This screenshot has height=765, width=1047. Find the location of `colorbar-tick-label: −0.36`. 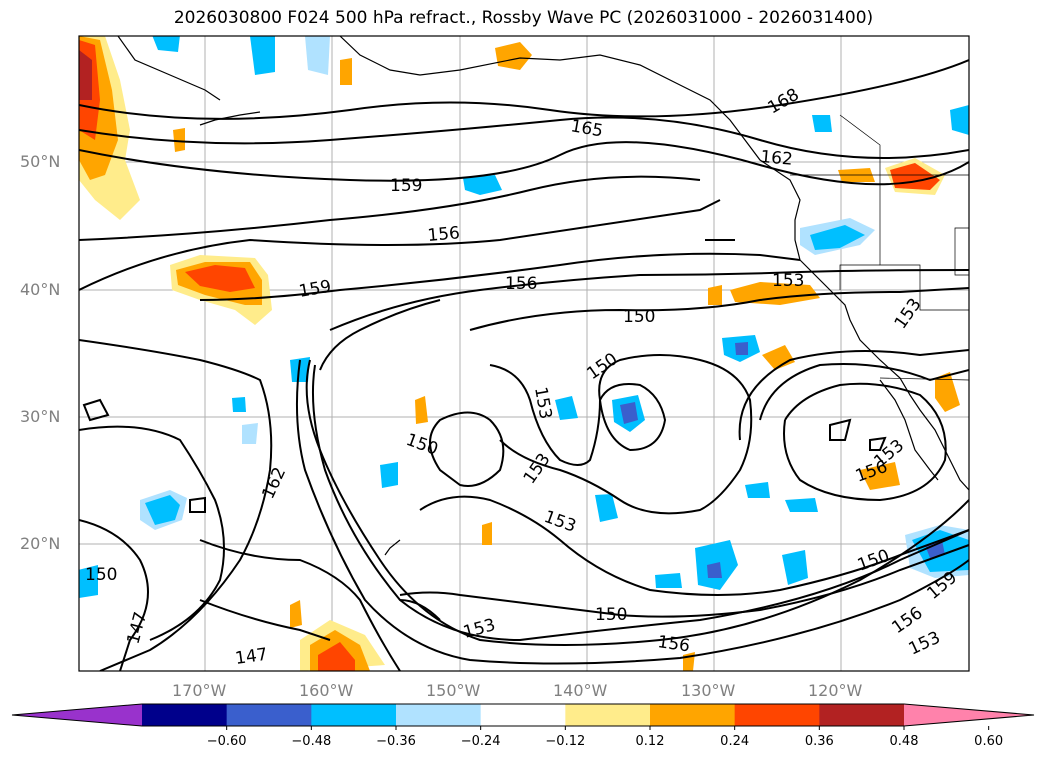

colorbar-tick-label: −0.36 is located at coordinates (396, 741).